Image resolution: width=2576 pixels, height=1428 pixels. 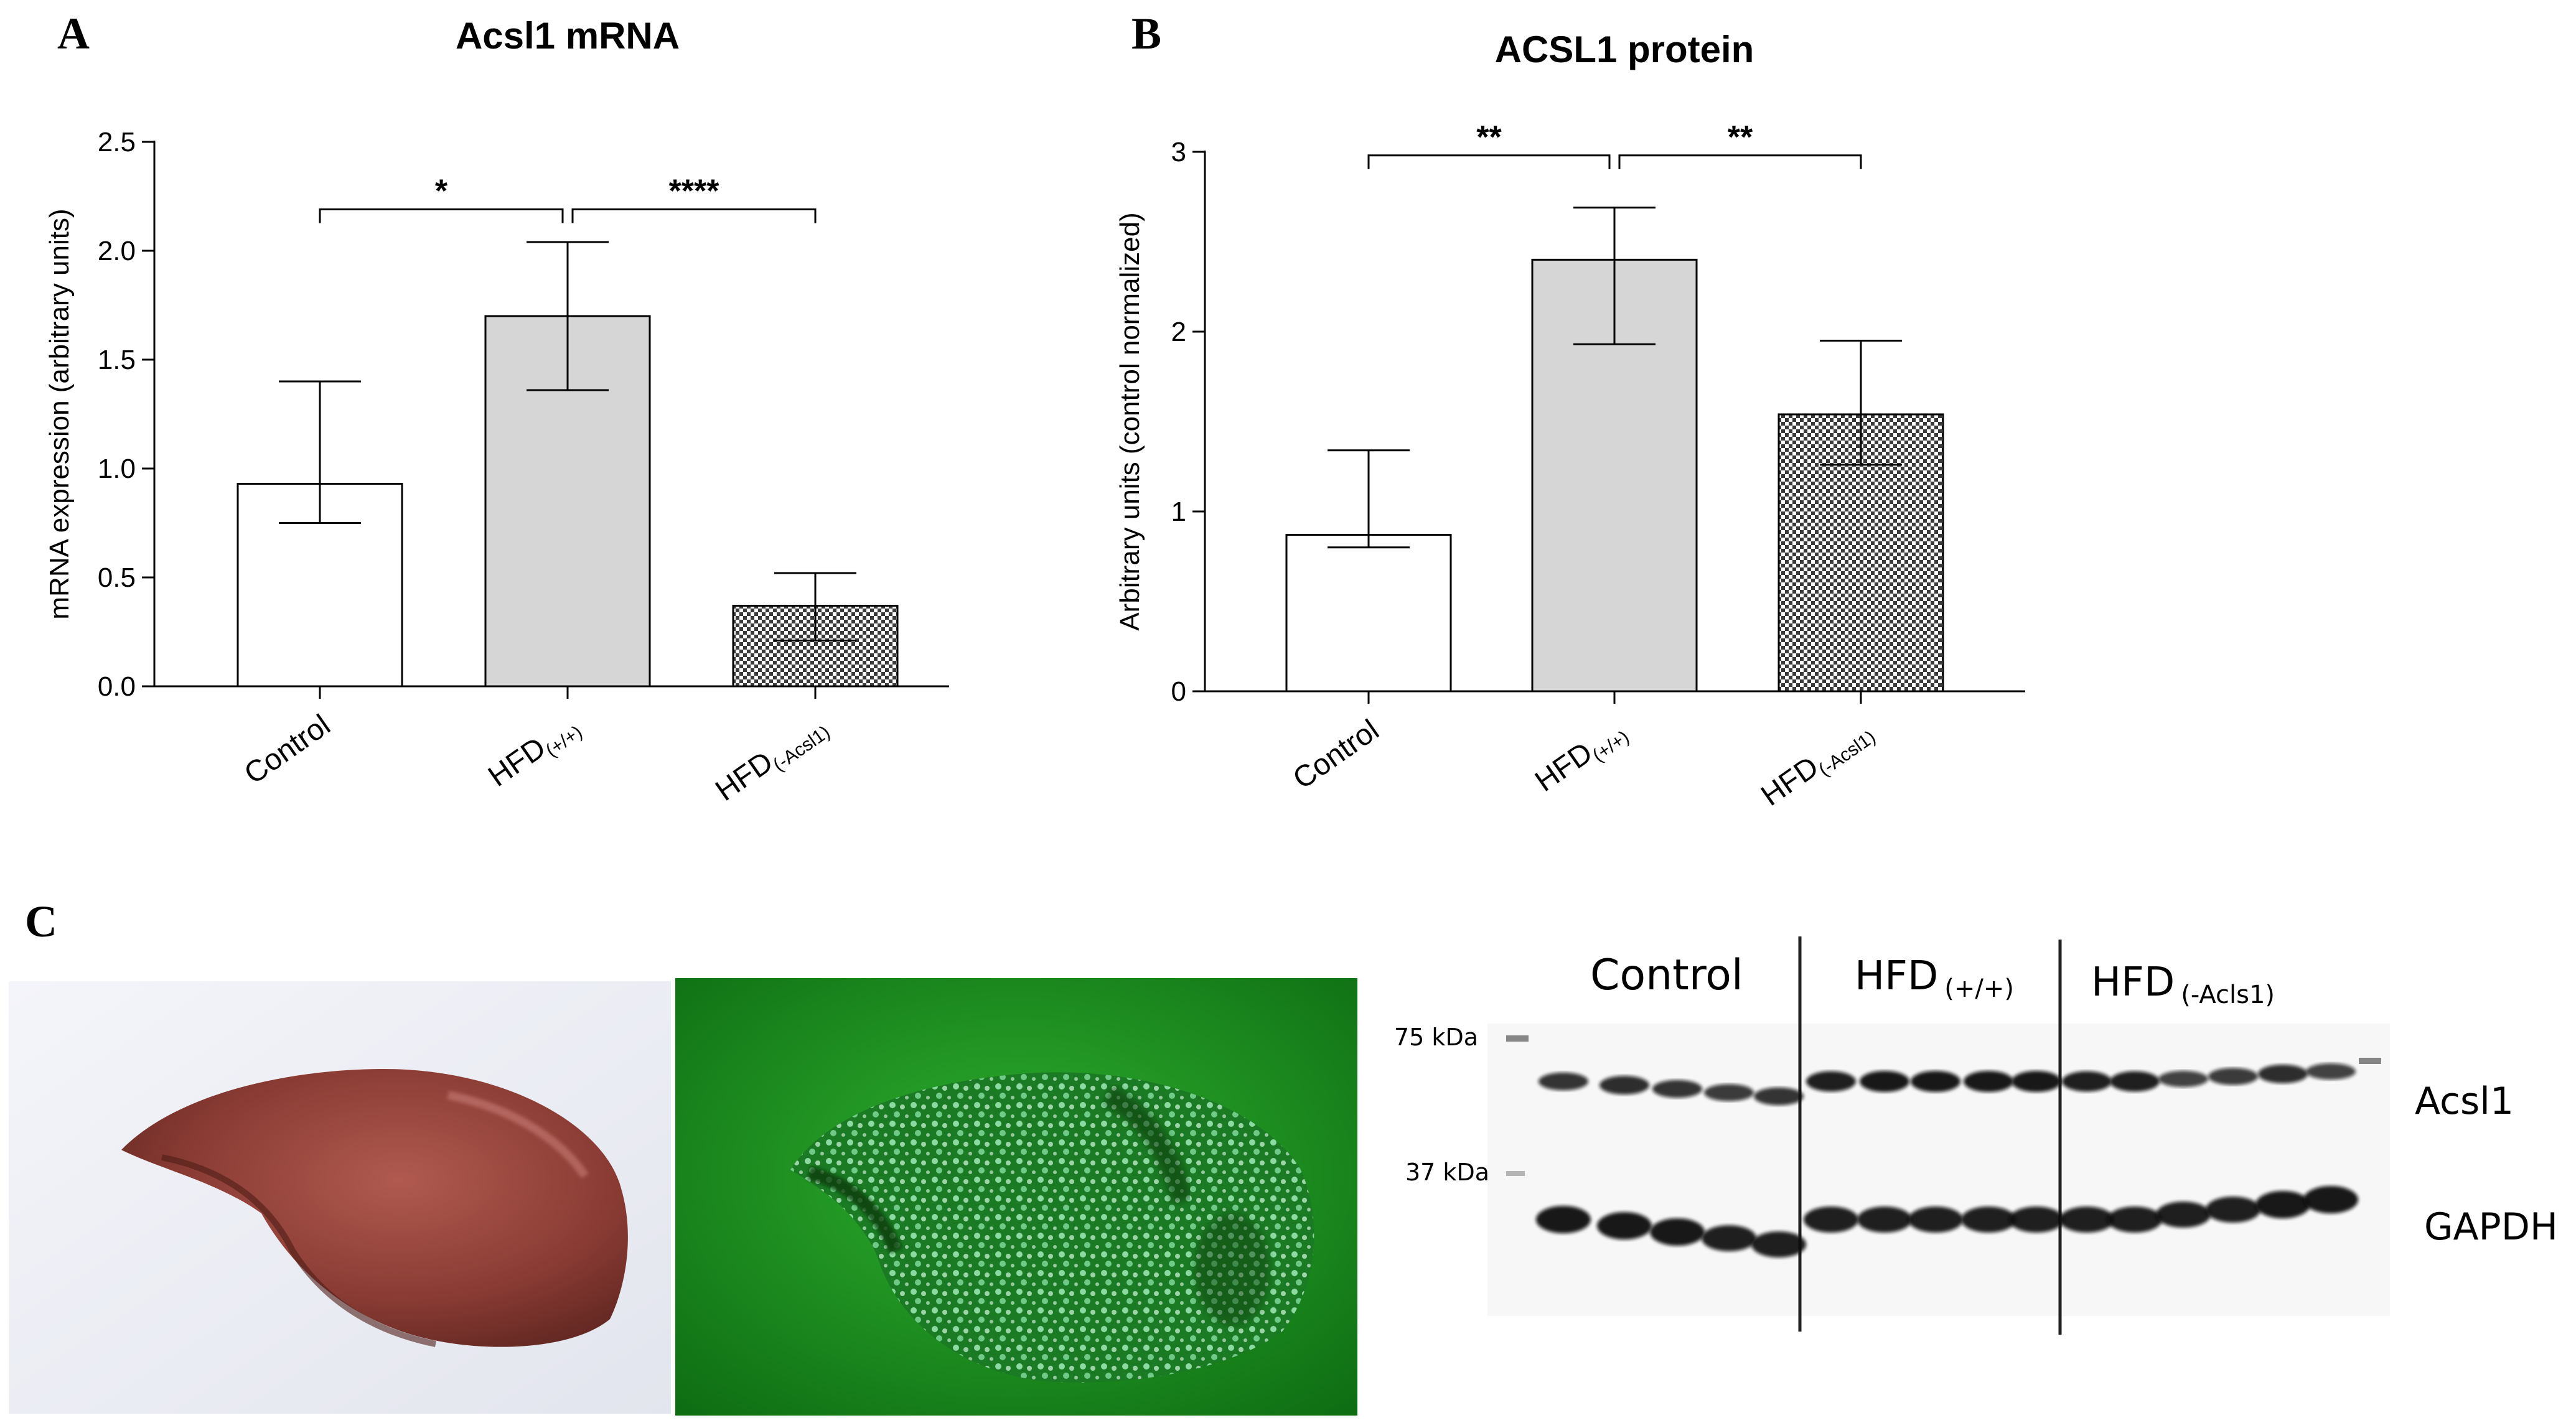 I want to click on blot-group-label-hfd-acsl1: HFD (-Acls1), so click(x=2183, y=984).